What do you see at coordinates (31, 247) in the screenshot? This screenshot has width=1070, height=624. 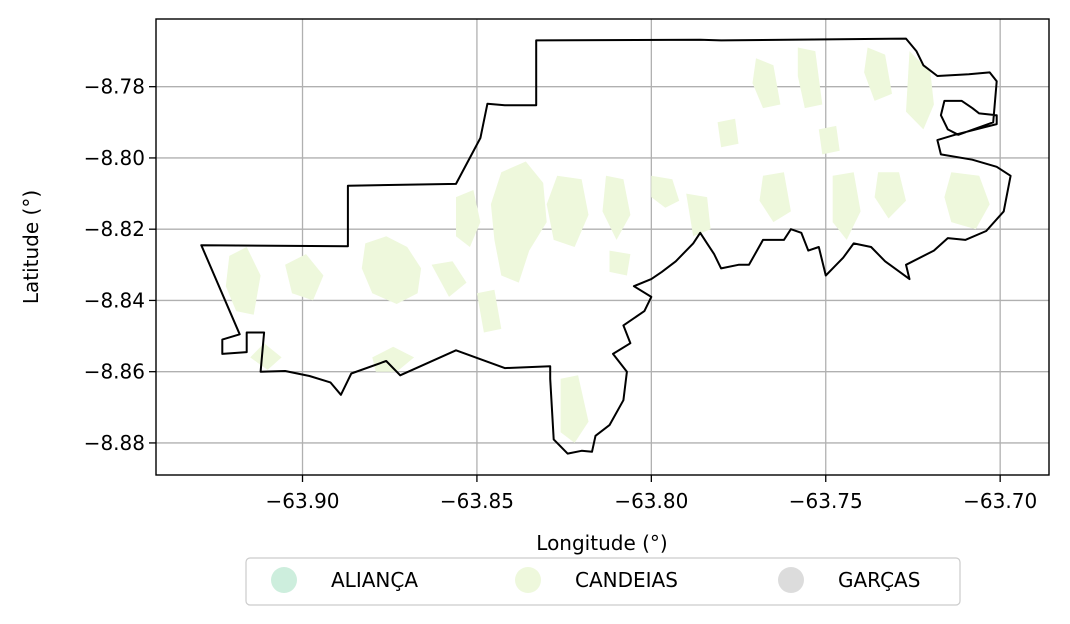 I see `y-axis-label: Latitude (°)` at bounding box center [31, 247].